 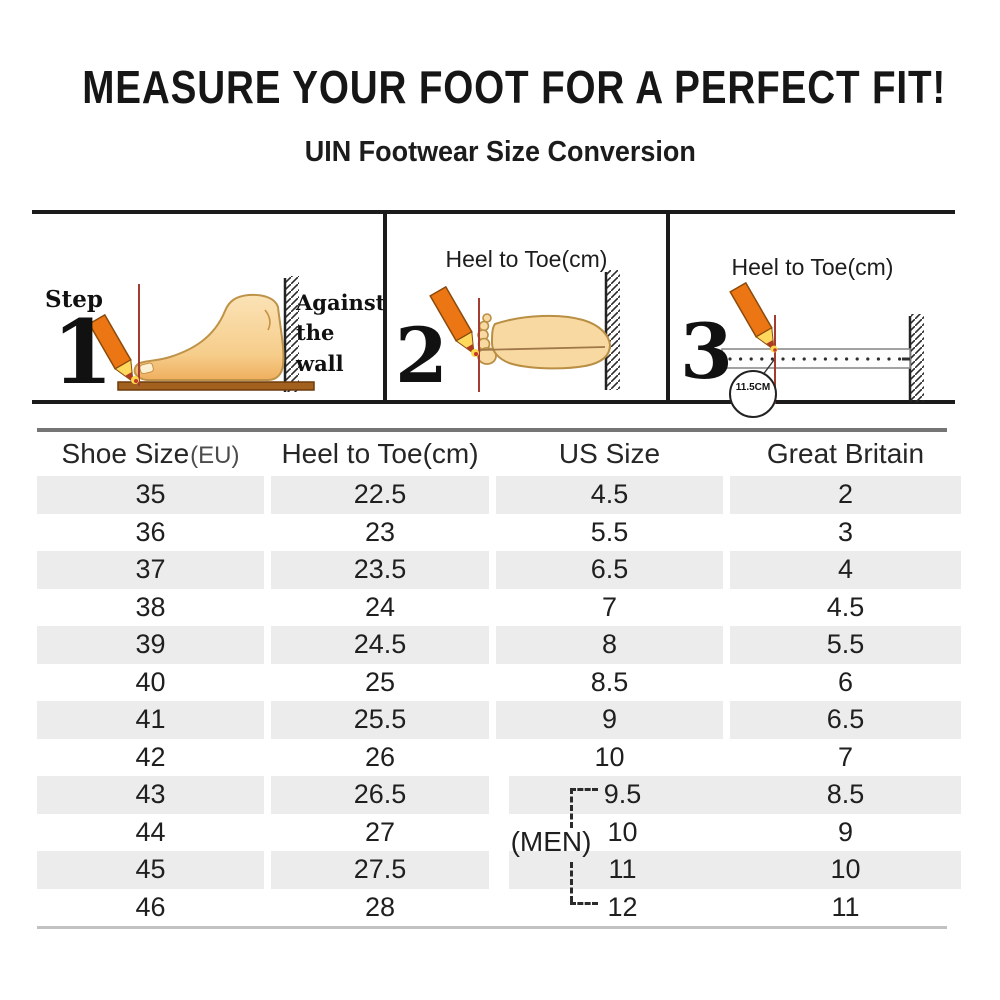 What do you see at coordinates (380, 756) in the screenshot?
I see `table-cell: 26` at bounding box center [380, 756].